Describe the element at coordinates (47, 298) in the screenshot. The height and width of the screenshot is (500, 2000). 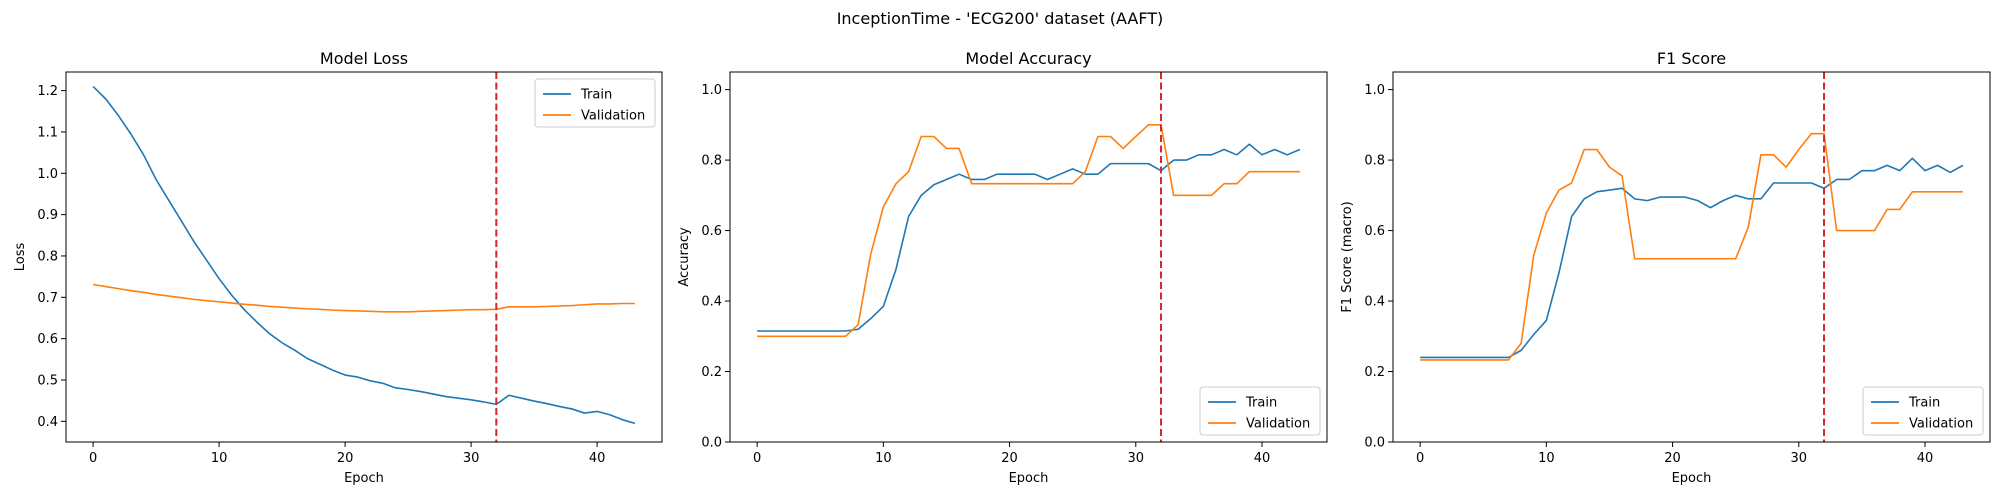
I see `y-tick-label: 0.7` at that location.